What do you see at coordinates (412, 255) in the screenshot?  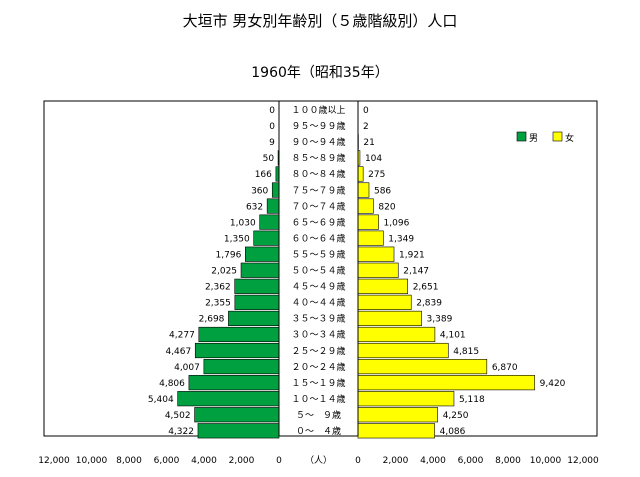 I see `data-label-female: 1,921` at bounding box center [412, 255].